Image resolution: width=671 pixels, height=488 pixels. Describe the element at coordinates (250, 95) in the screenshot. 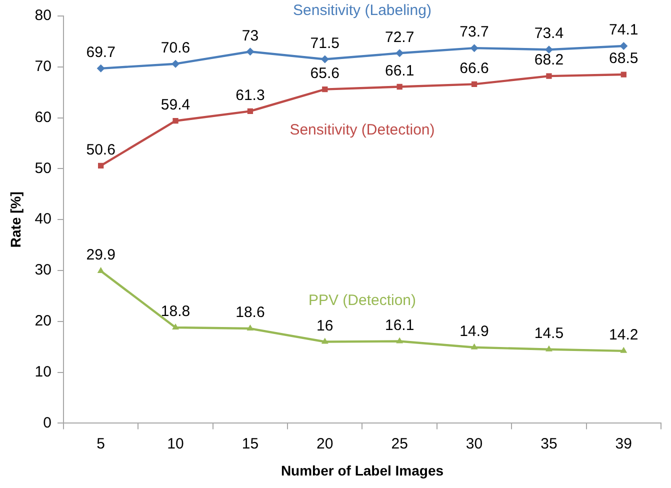

I see `data-label: 61.3` at that location.